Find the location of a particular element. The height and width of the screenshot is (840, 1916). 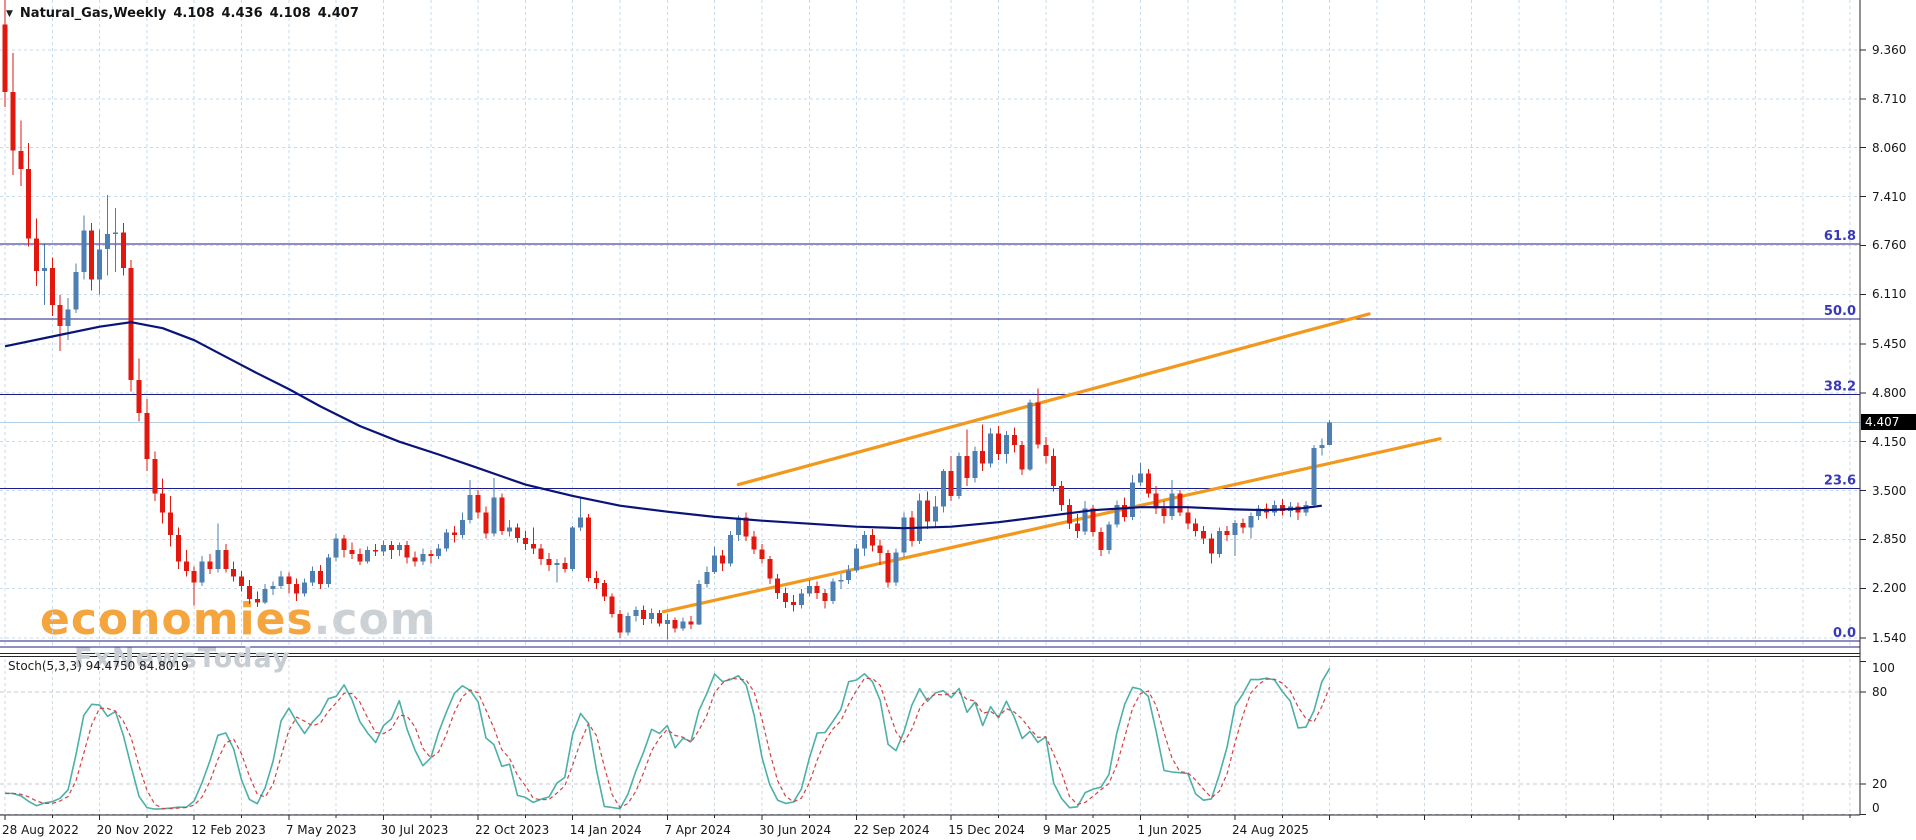

date-tick-label: 1 Jun 2025 is located at coordinates (1169, 830).